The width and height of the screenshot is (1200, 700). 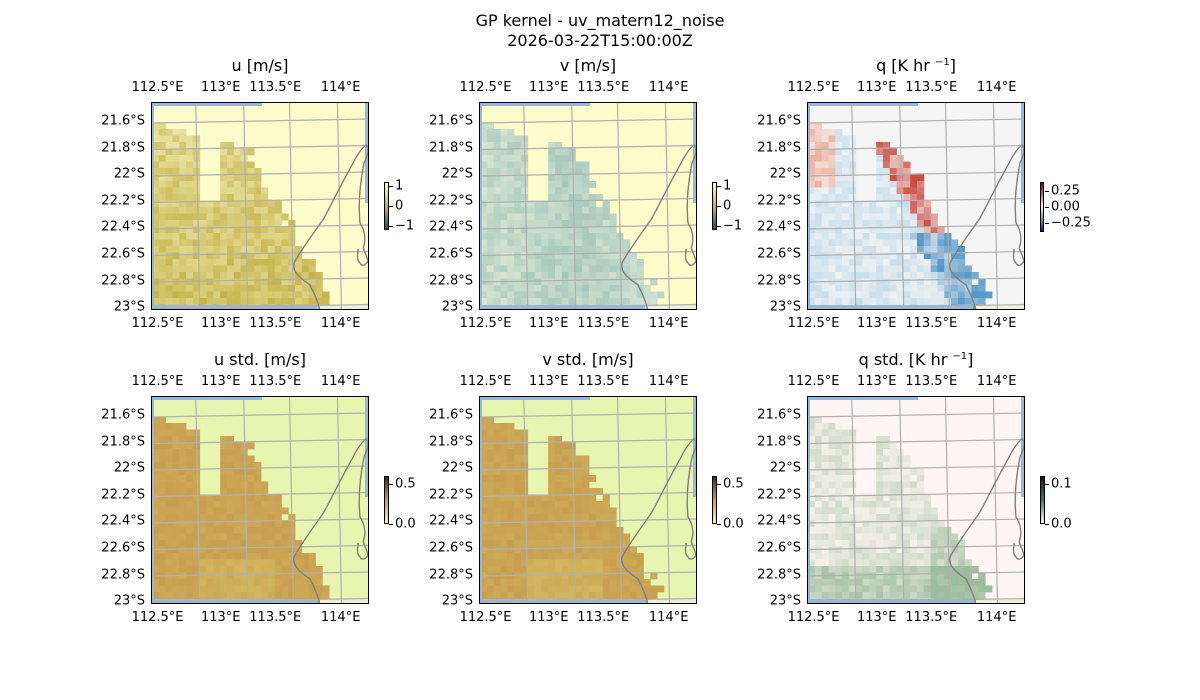 What do you see at coordinates (813, 381) in the screenshot?
I see `x-tick-label-top: 112.5°E` at bounding box center [813, 381].